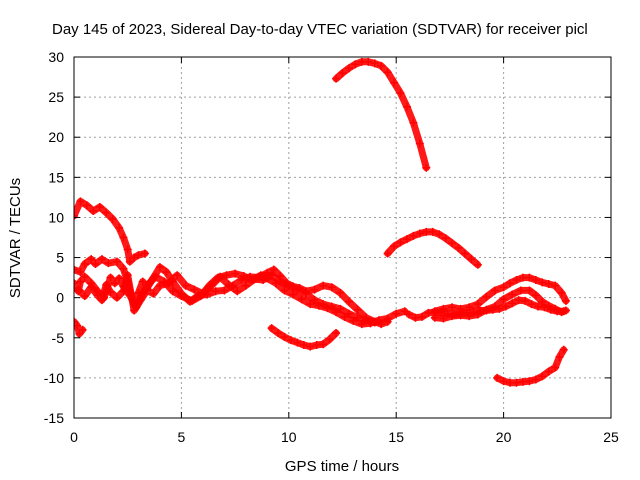 This screenshot has height=480, width=640. I want to click on y-tick-label: -10, so click(54, 378).